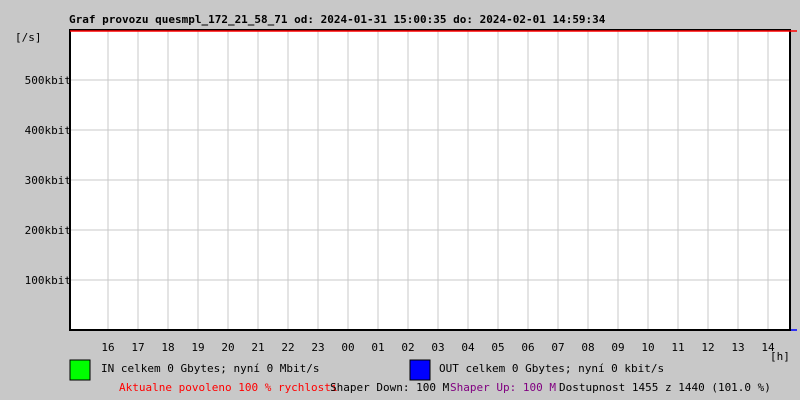 The width and height of the screenshot is (800, 400). I want to click on y-tick-label: 100kbit, so click(48, 280).